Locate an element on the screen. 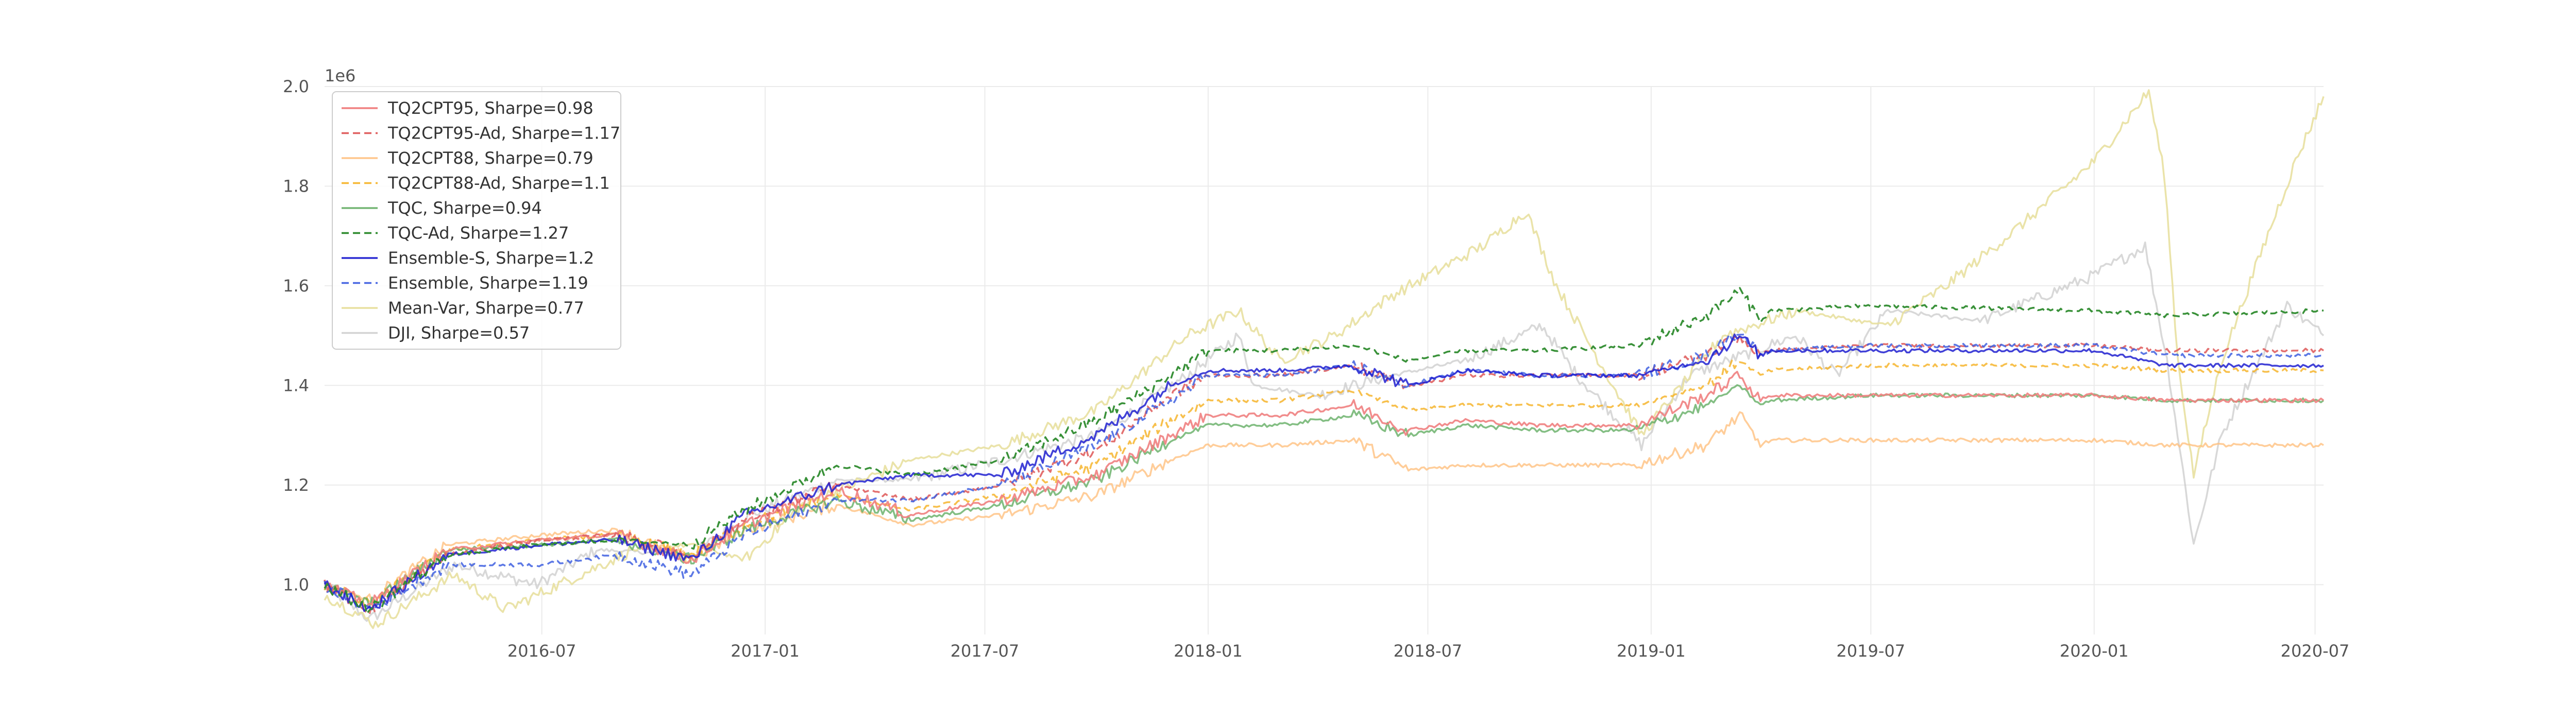 This screenshot has height=721, width=2576. x-tick-label: 2019-01 is located at coordinates (1651, 651).